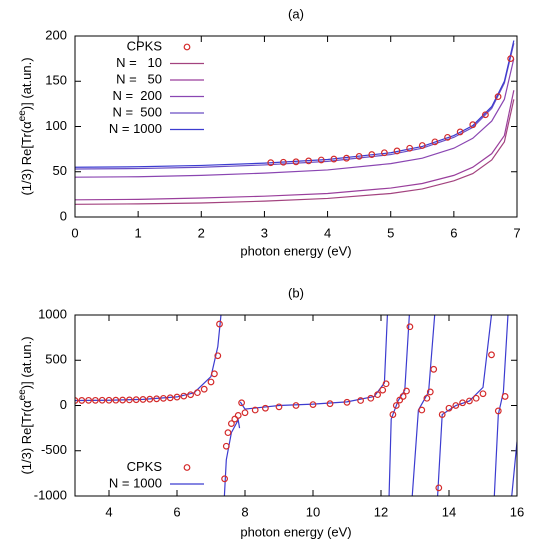 Image resolution: width=533 pixels, height=555 pixels. I want to click on legend-label: N = 50, so click(139, 78).